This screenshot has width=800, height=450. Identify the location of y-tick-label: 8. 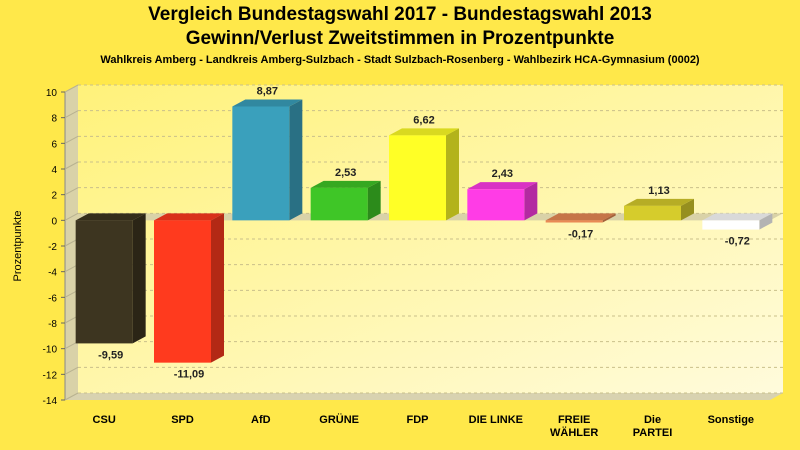
(54, 119).